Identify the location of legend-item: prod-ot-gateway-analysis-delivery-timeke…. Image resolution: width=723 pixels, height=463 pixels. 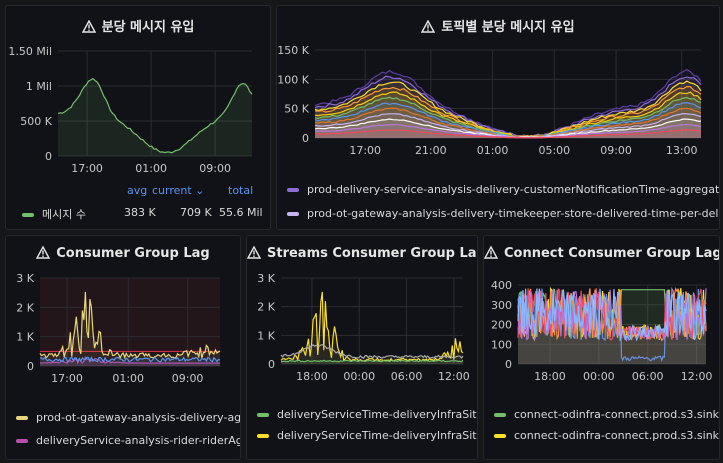
(503, 213).